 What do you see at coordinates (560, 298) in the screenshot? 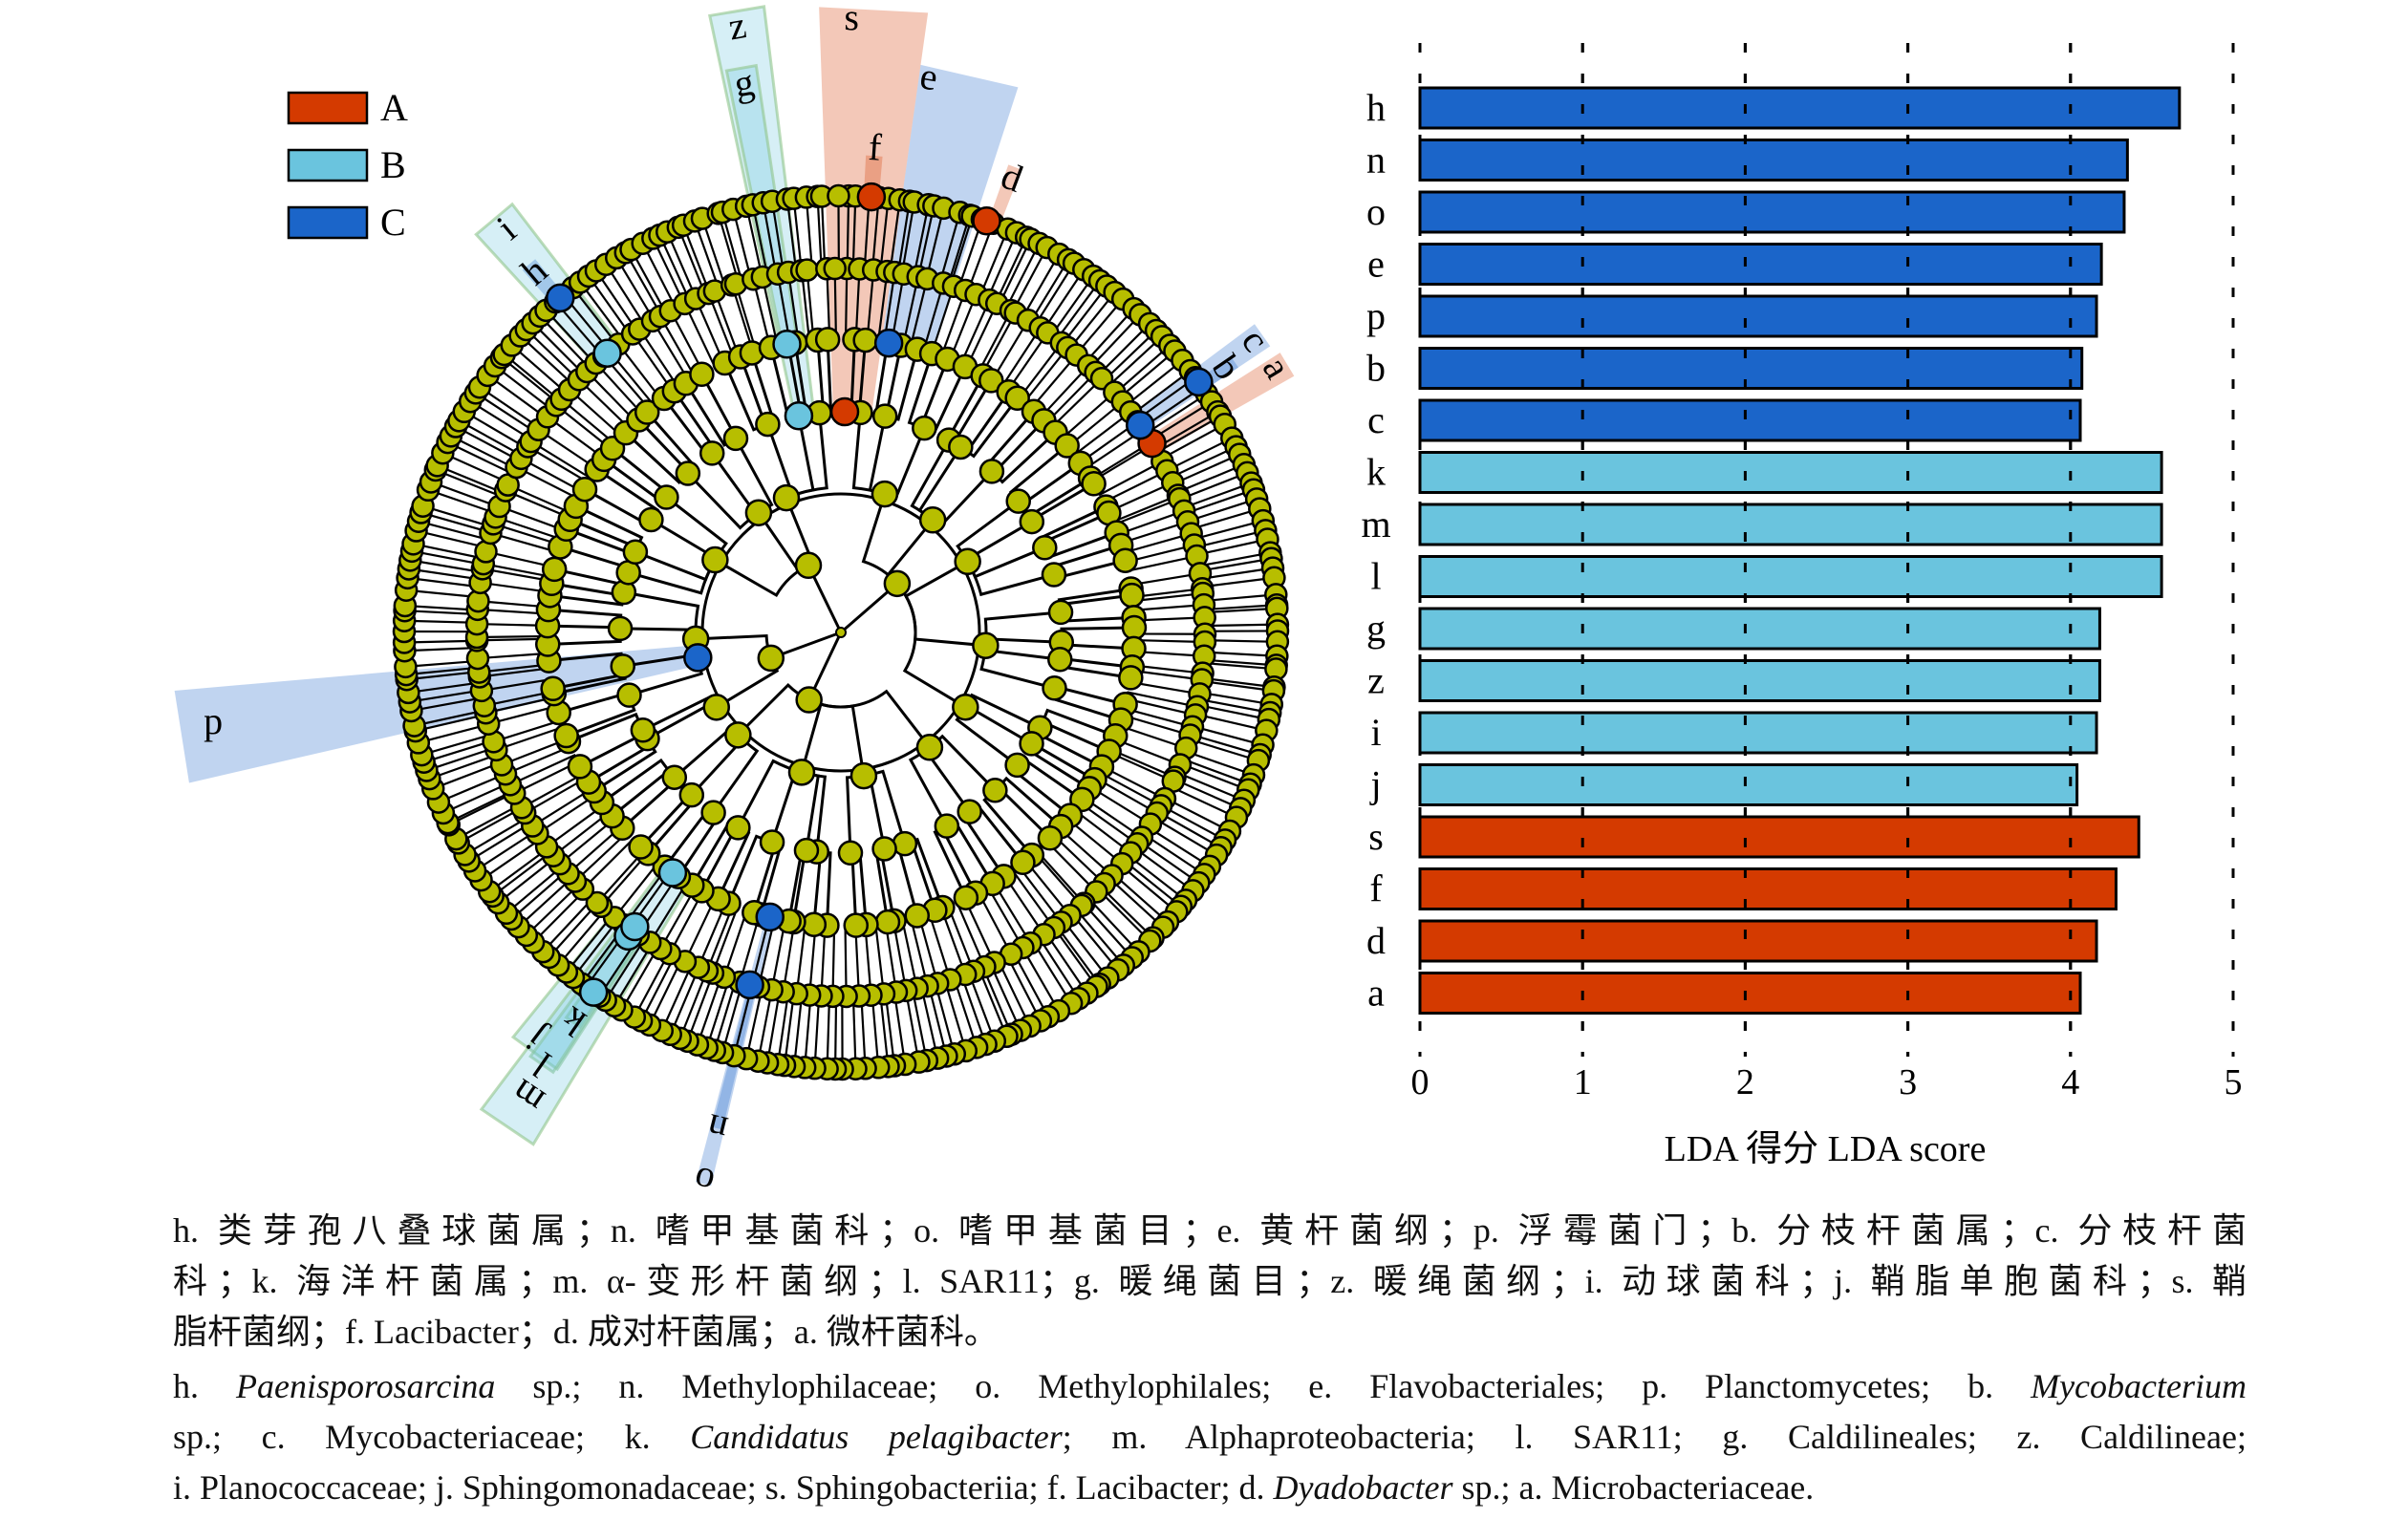
I see `biomarker-node-h` at bounding box center [560, 298].